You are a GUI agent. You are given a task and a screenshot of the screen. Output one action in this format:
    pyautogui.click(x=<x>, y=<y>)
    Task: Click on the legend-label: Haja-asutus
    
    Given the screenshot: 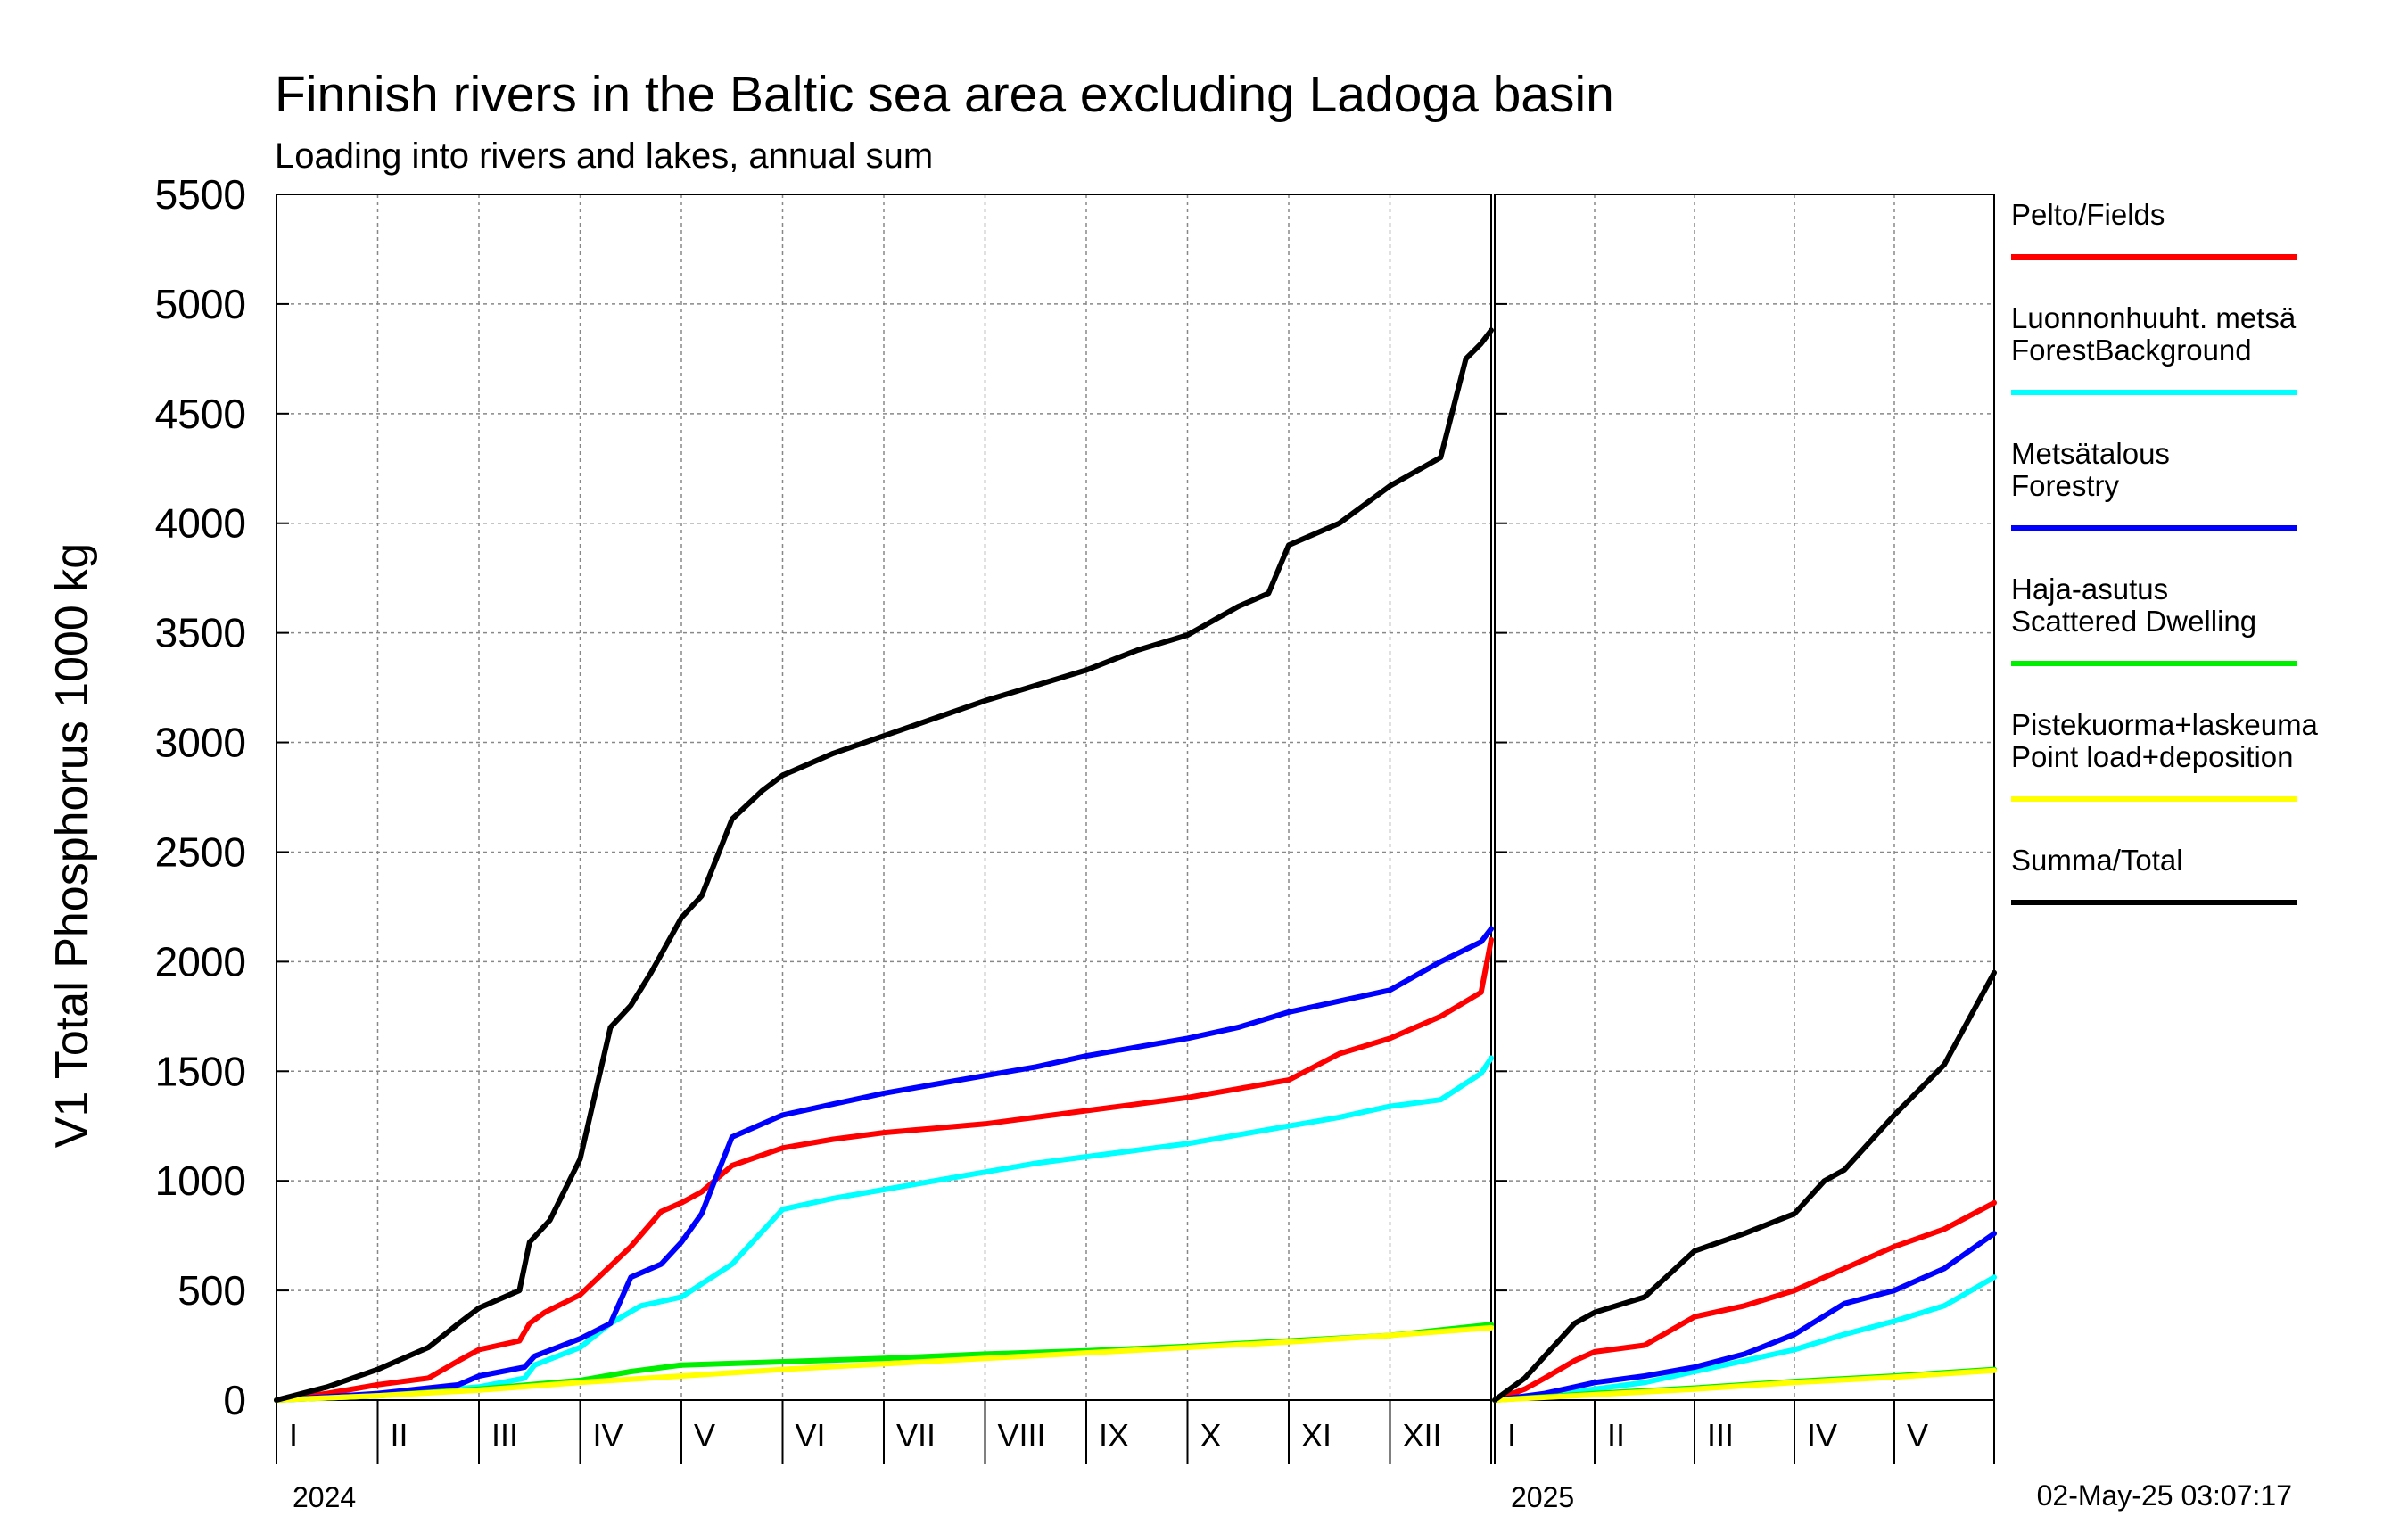 What is the action you would take?
    pyautogui.click(x=2089, y=589)
    